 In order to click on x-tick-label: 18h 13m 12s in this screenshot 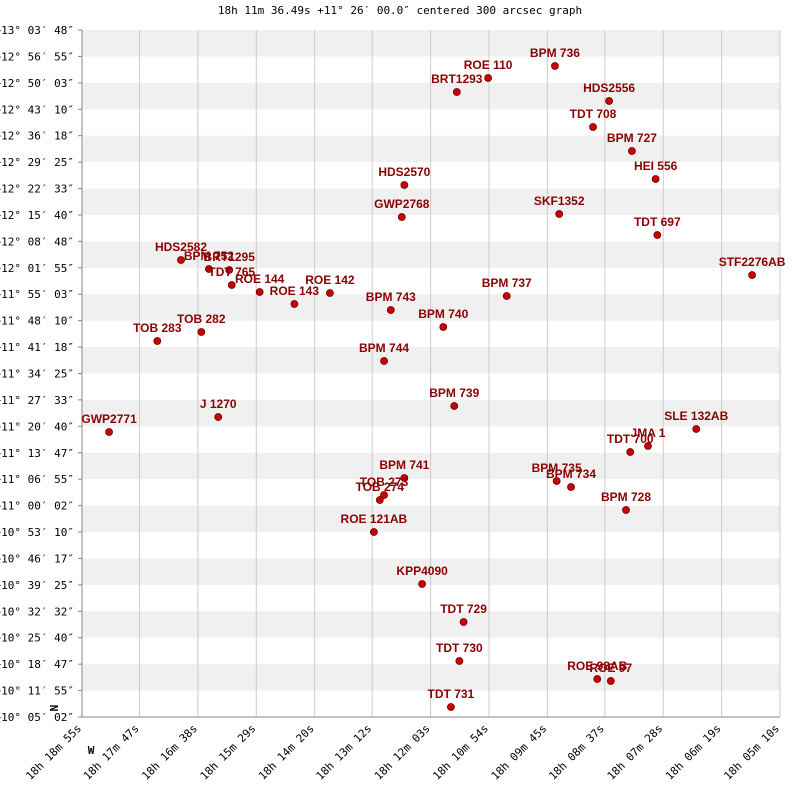, I will do `click(344, 752)`.